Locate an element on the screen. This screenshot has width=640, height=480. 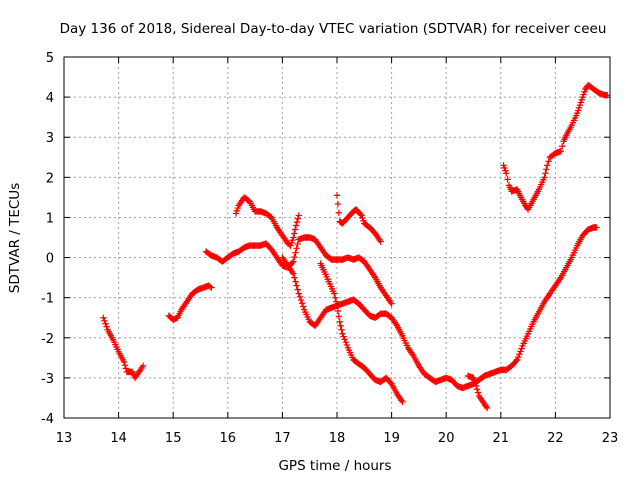
x-tick-label: 13 is located at coordinates (64, 438).